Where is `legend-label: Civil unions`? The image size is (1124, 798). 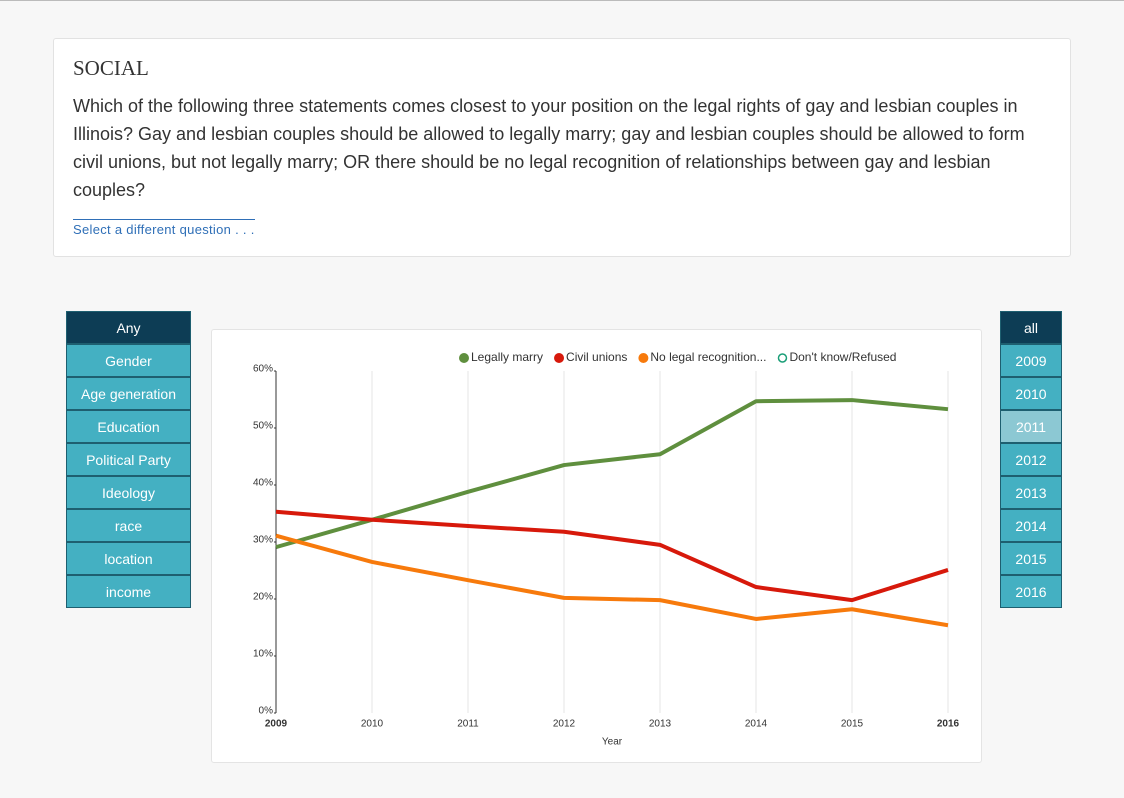
legend-label: Civil unions is located at coordinates (596, 357).